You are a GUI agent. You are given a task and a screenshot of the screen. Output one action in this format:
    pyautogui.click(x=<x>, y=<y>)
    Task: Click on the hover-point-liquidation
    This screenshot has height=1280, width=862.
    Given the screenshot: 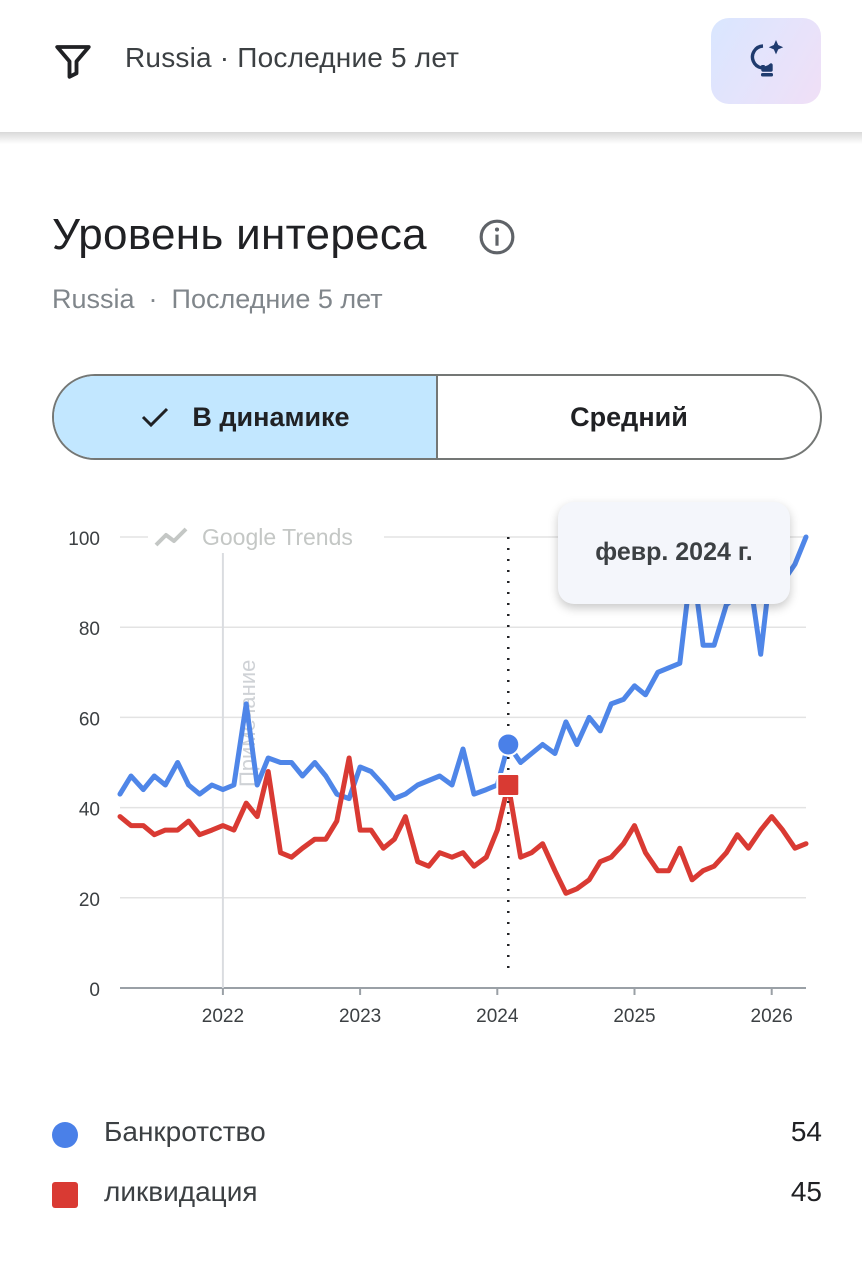 What is the action you would take?
    pyautogui.click(x=508, y=785)
    